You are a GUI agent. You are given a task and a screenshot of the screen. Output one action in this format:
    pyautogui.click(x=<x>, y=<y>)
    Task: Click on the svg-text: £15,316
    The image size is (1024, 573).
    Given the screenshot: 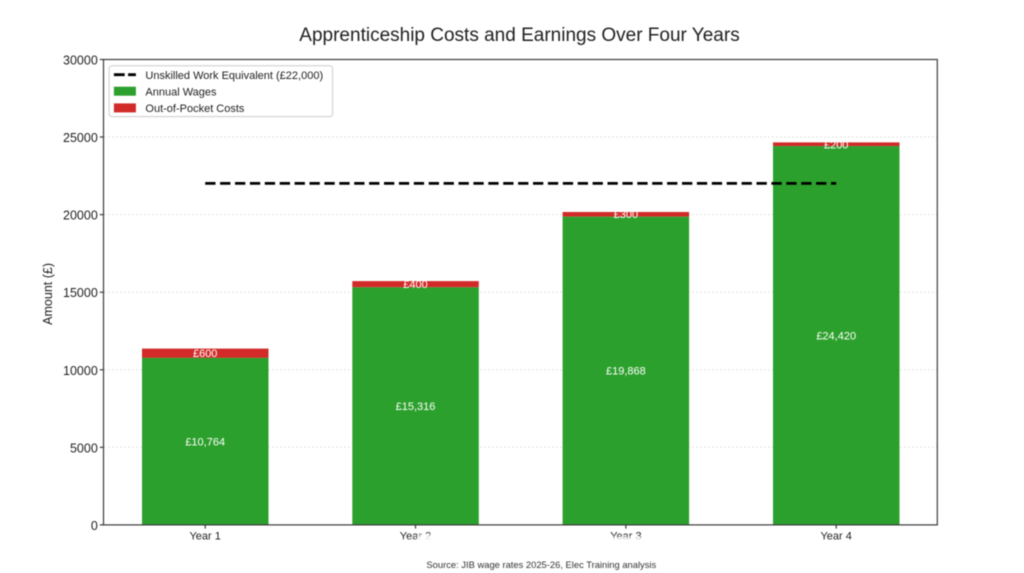 What is the action you would take?
    pyautogui.click(x=416, y=407)
    